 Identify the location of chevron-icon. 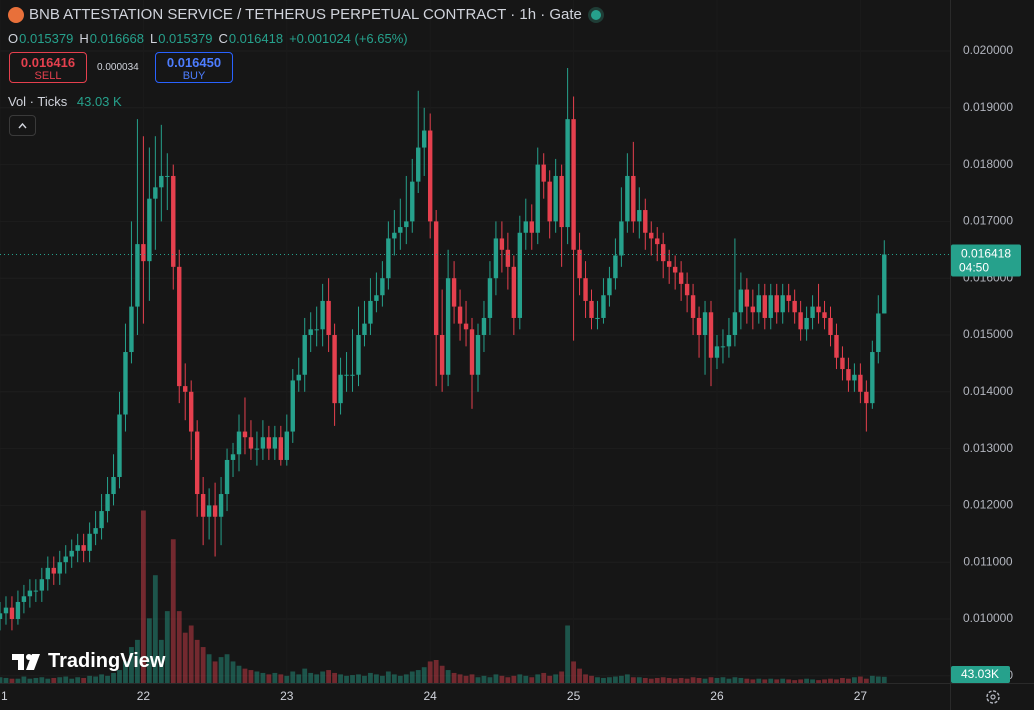
(22, 125).